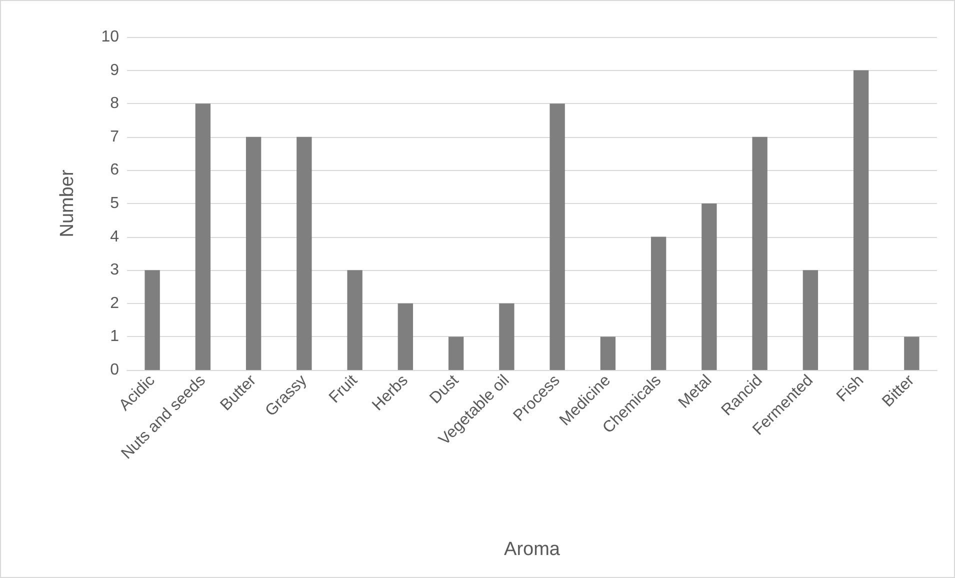  Describe the element at coordinates (115, 303) in the screenshot. I see `y-tick-label: 2` at that location.